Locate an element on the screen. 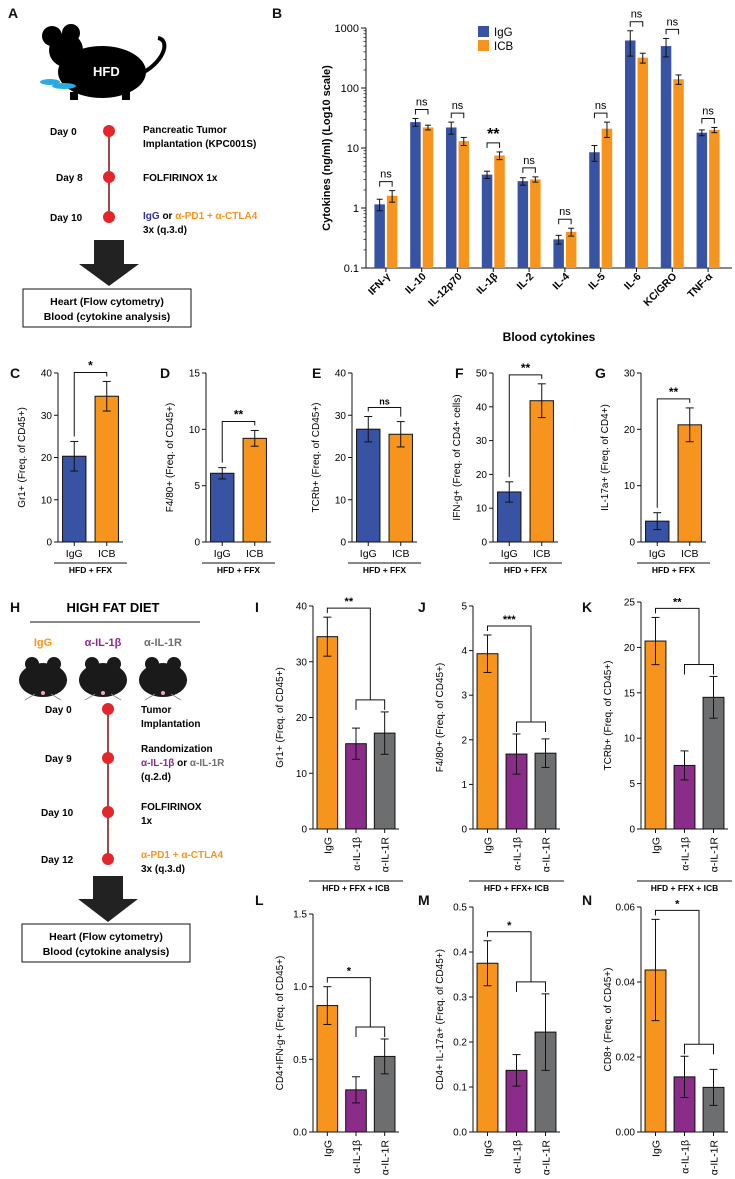 The height and width of the screenshot is (1179, 735). timeline-desc: FOLFIRINOX 1x is located at coordinates (180, 178).